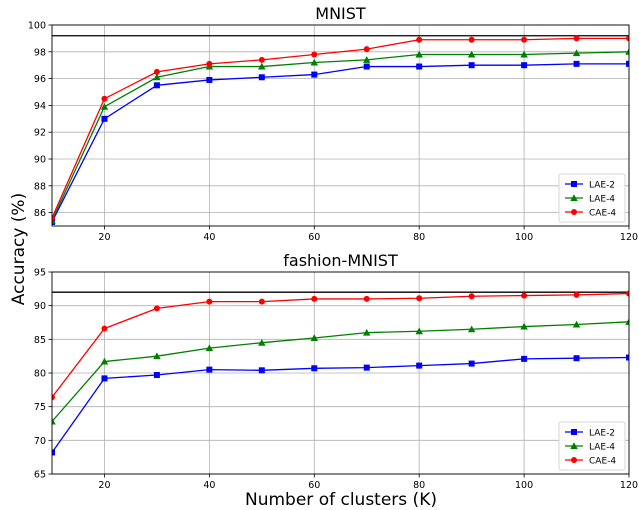 The width and height of the screenshot is (639, 510). I want to click on x-tick-label: 40, so click(209, 485).